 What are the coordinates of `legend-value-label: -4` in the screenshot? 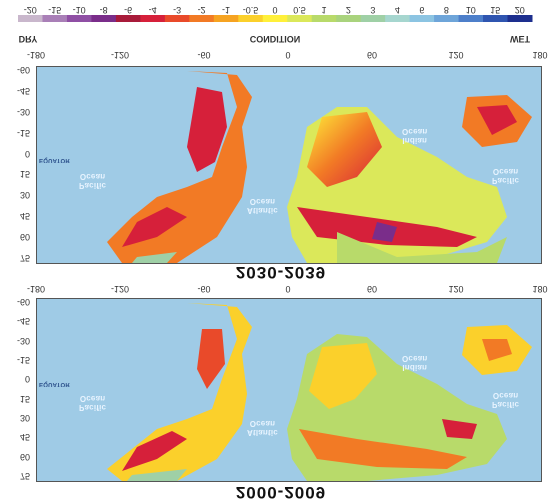 It's located at (153, 10).